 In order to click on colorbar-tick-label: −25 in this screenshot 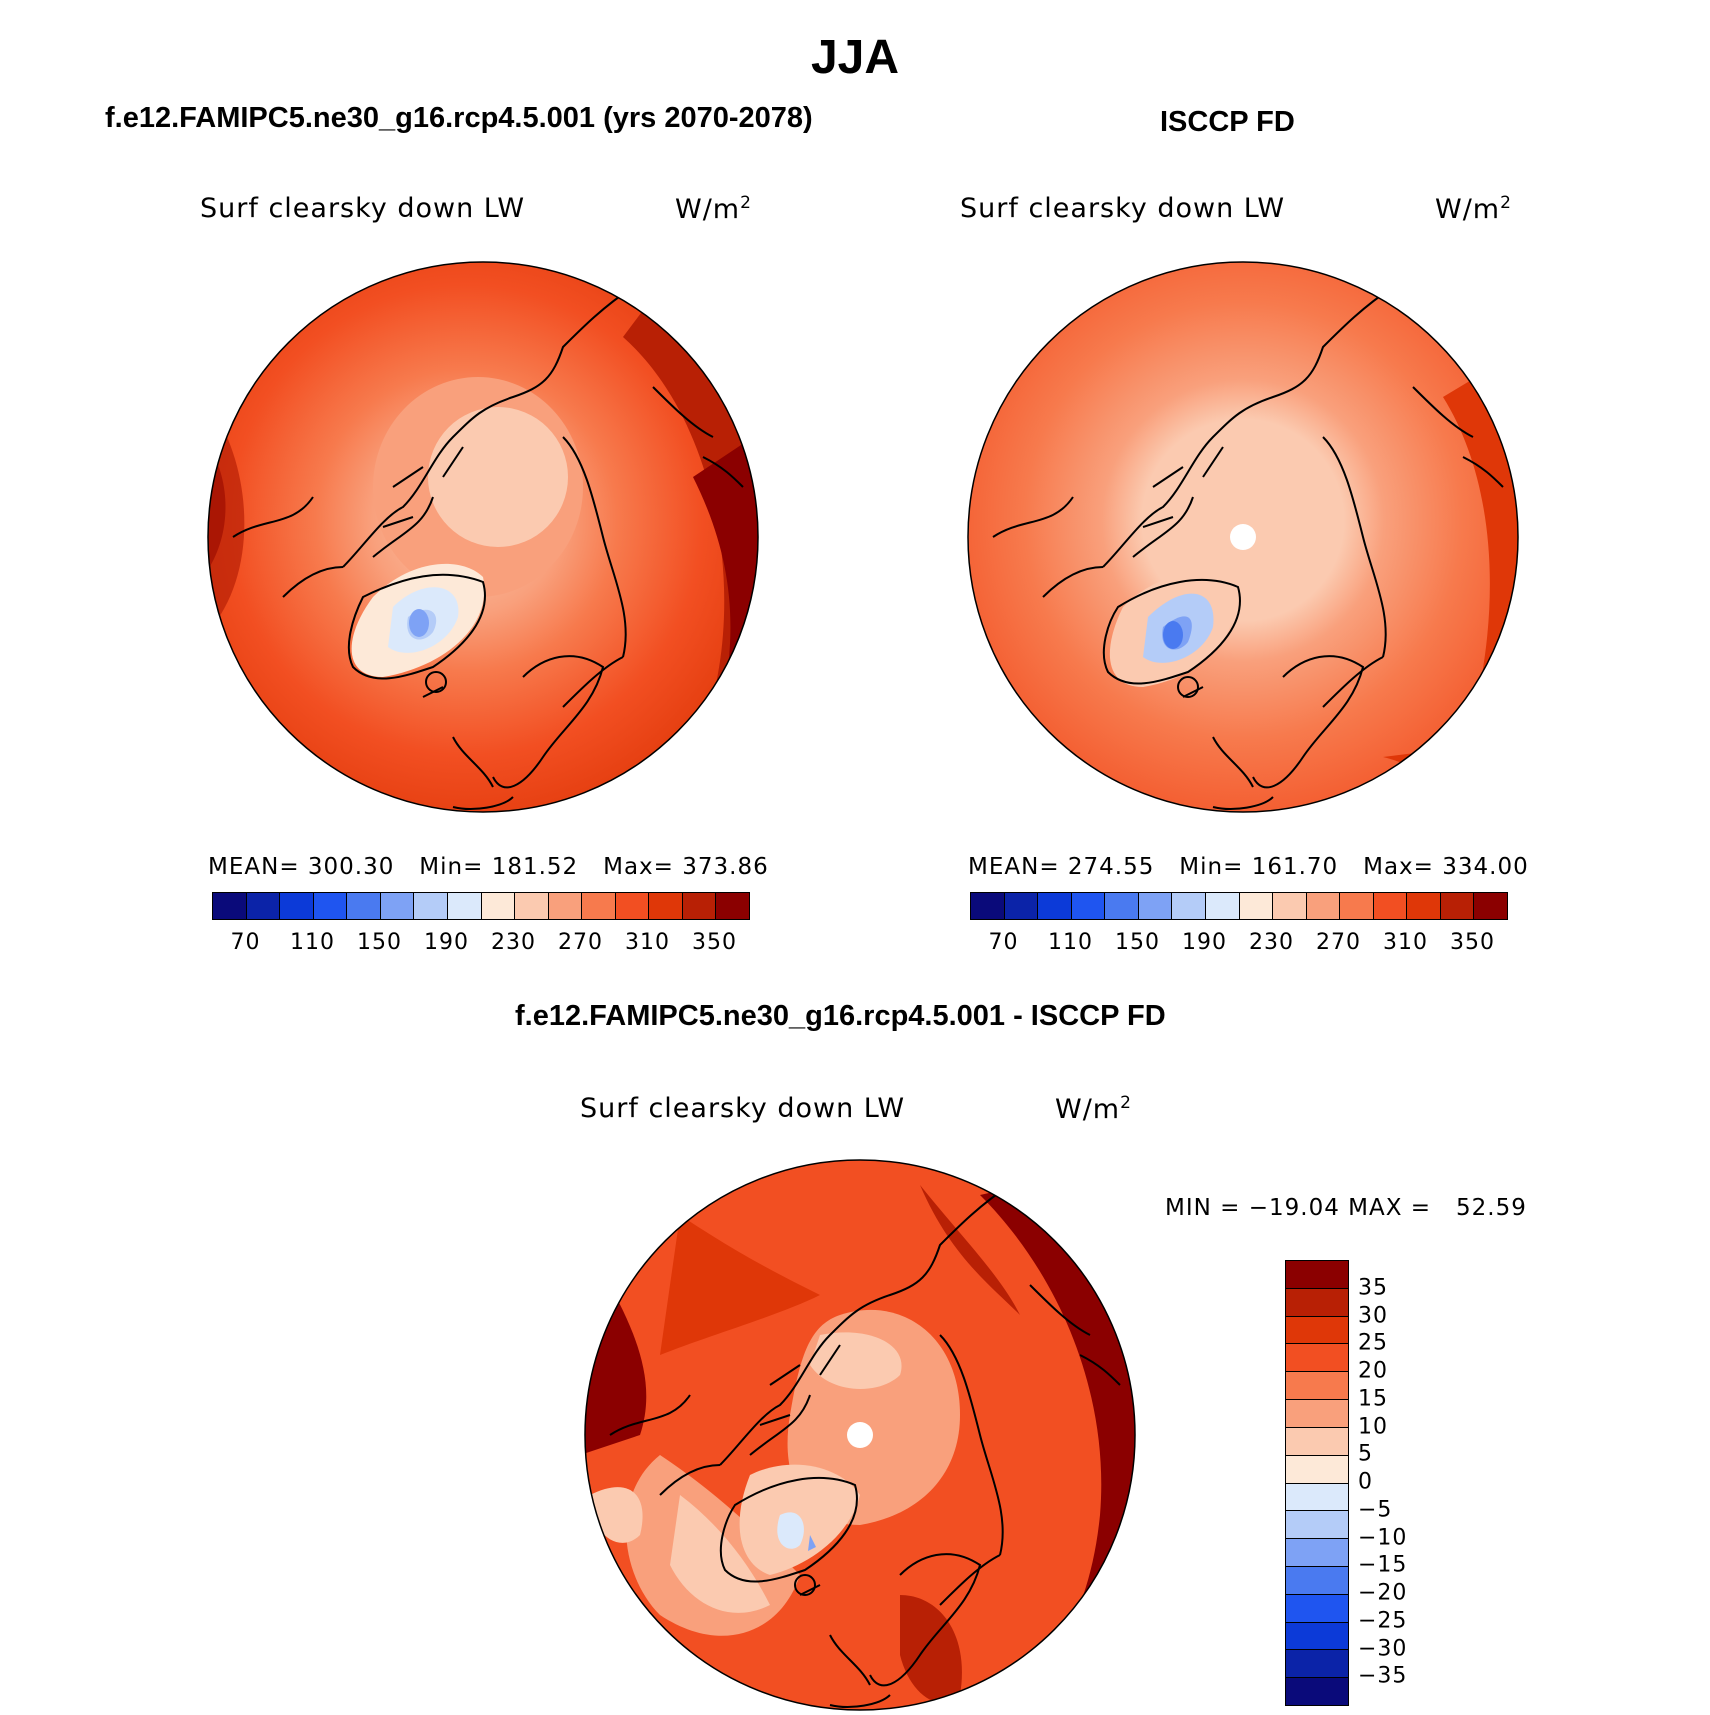, I will do `click(1383, 1621)`.